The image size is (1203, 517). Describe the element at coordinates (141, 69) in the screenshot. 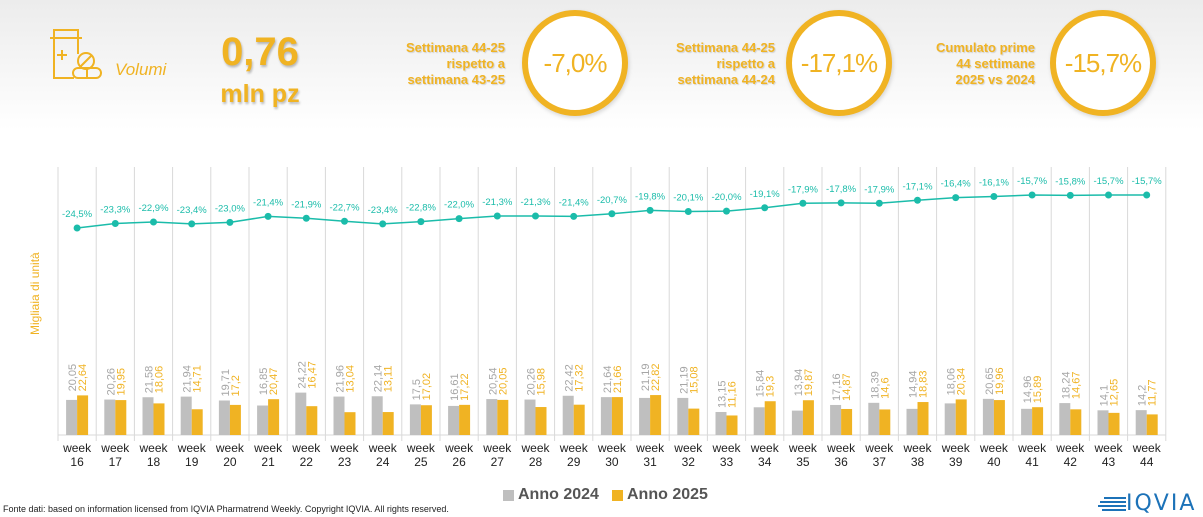

I see `section-label: Volumi` at that location.